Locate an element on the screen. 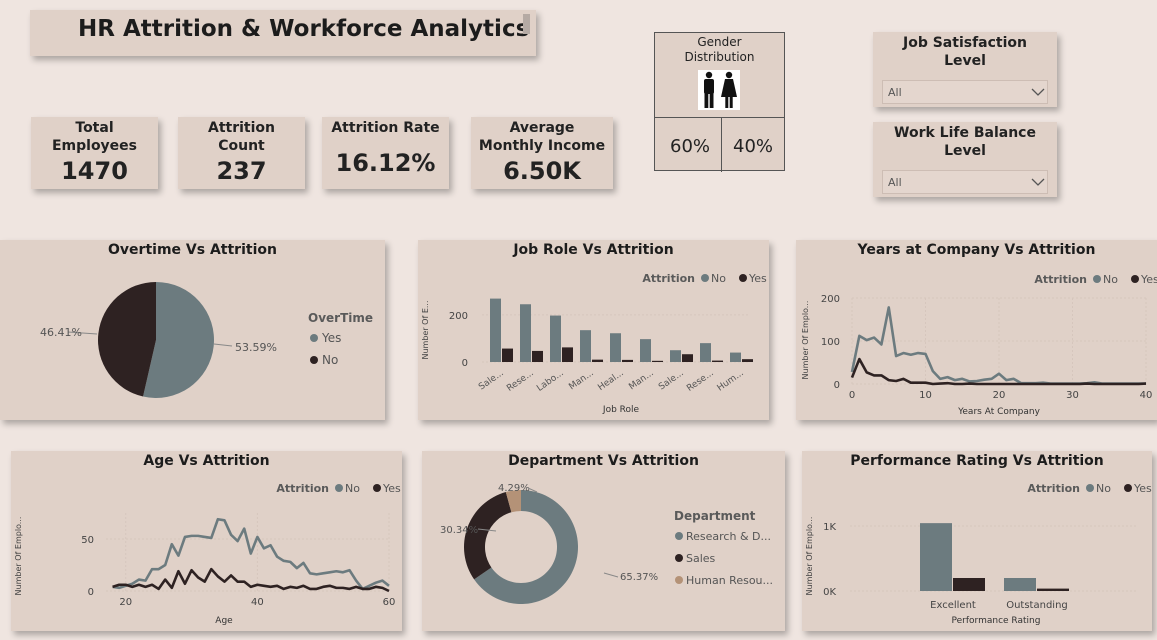 This screenshot has width=1157, height=640. overtime-pie: 46.41% 53.59% OverTime Yes No is located at coordinates (206, 340).